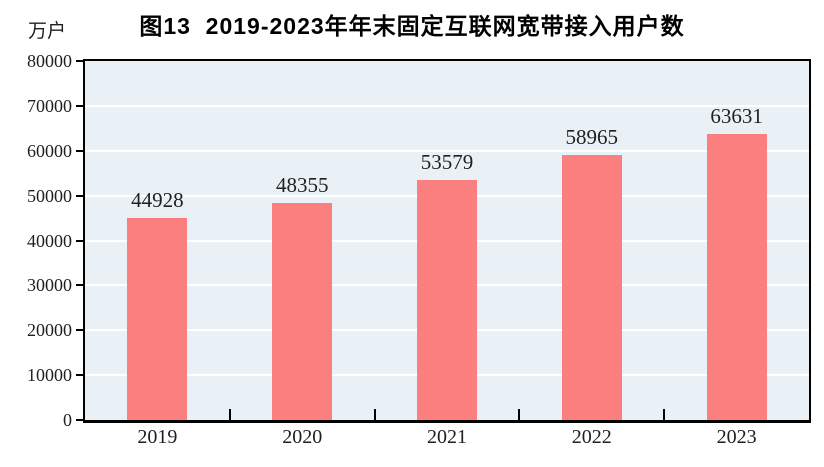 This screenshot has height=467, width=824. I want to click on x-axis-tick-label: 2023, so click(736, 437).